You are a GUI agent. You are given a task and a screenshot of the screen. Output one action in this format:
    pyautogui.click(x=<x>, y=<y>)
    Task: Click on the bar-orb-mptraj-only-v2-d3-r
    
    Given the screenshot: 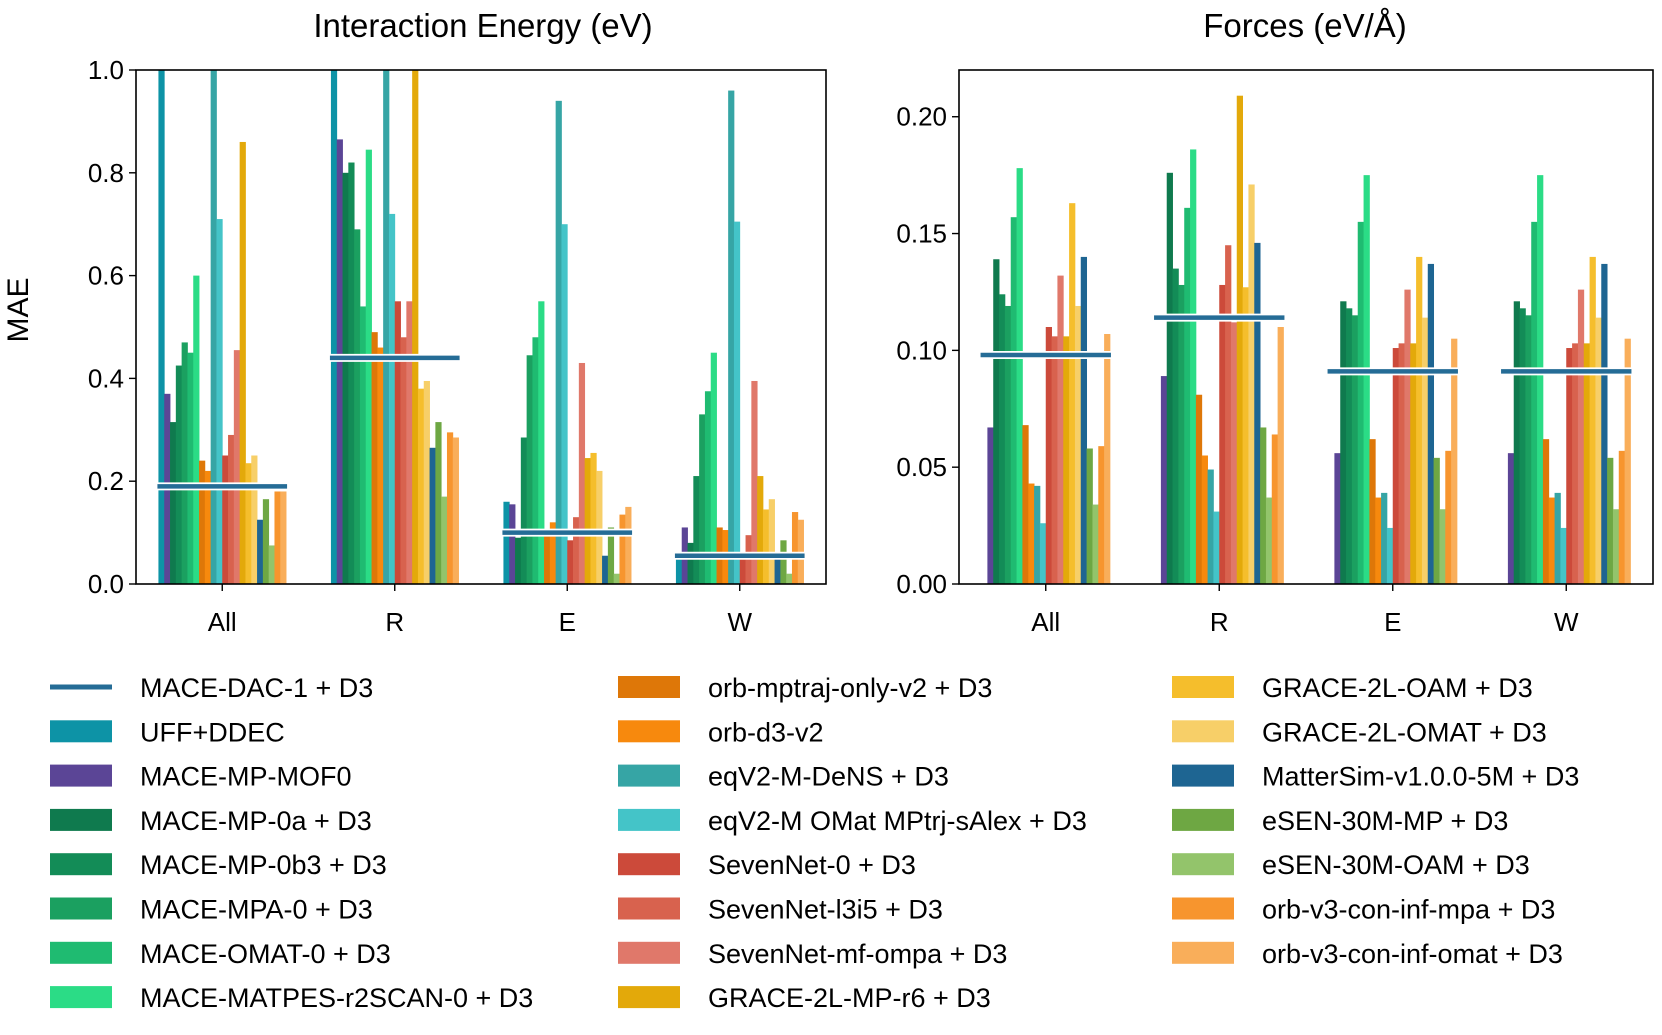 What is the action you would take?
    pyautogui.click(x=1199, y=489)
    